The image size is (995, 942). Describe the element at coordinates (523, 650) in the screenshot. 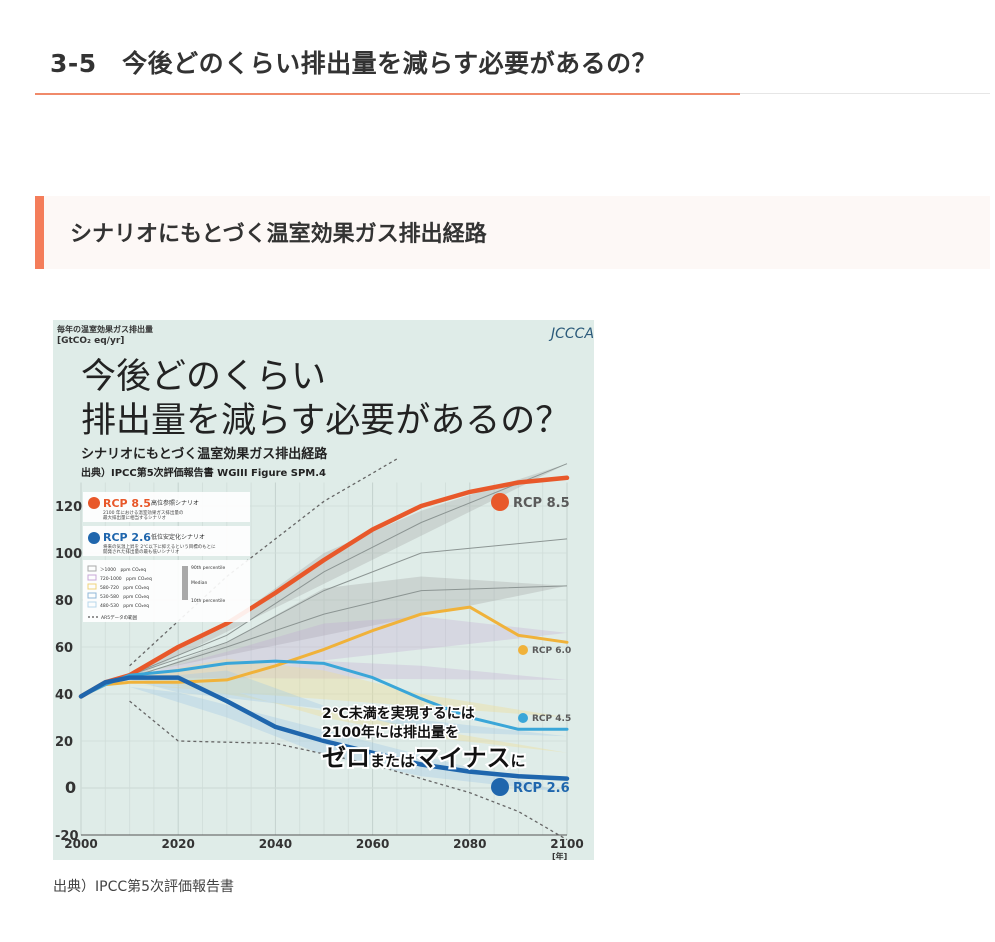

I see `sad-face-icon` at that location.